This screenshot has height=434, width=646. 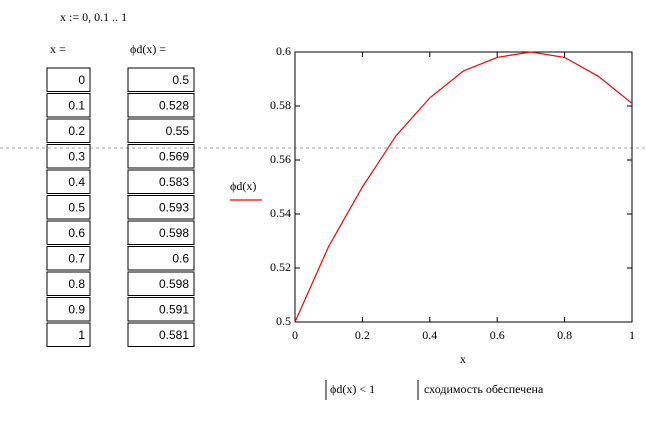 What do you see at coordinates (564, 335) in the screenshot?
I see `x-tick-label: 0.8` at bounding box center [564, 335].